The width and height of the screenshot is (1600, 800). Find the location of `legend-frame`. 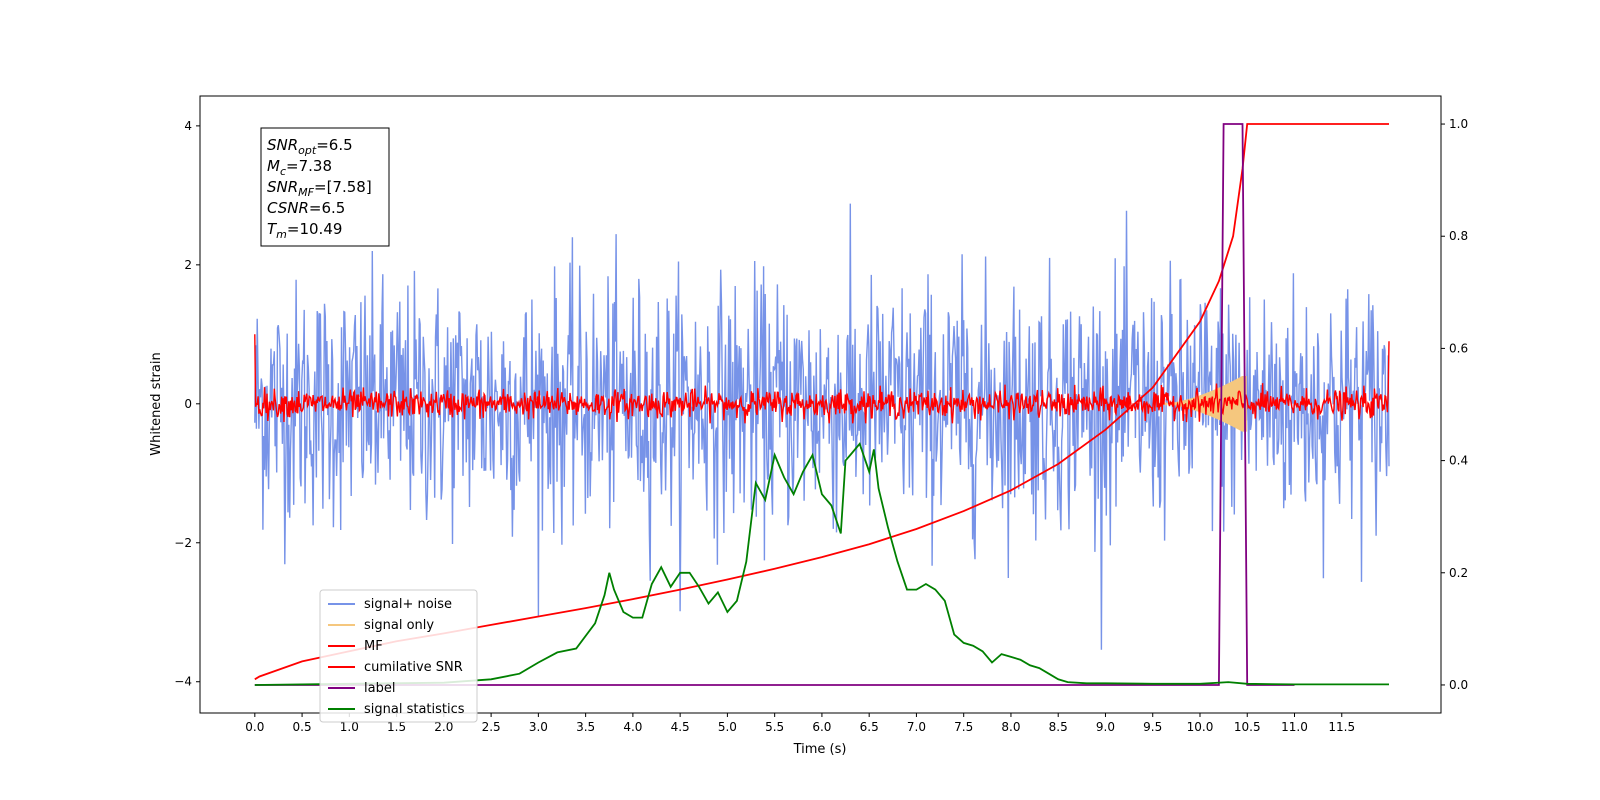

legend-frame is located at coordinates (398, 656).